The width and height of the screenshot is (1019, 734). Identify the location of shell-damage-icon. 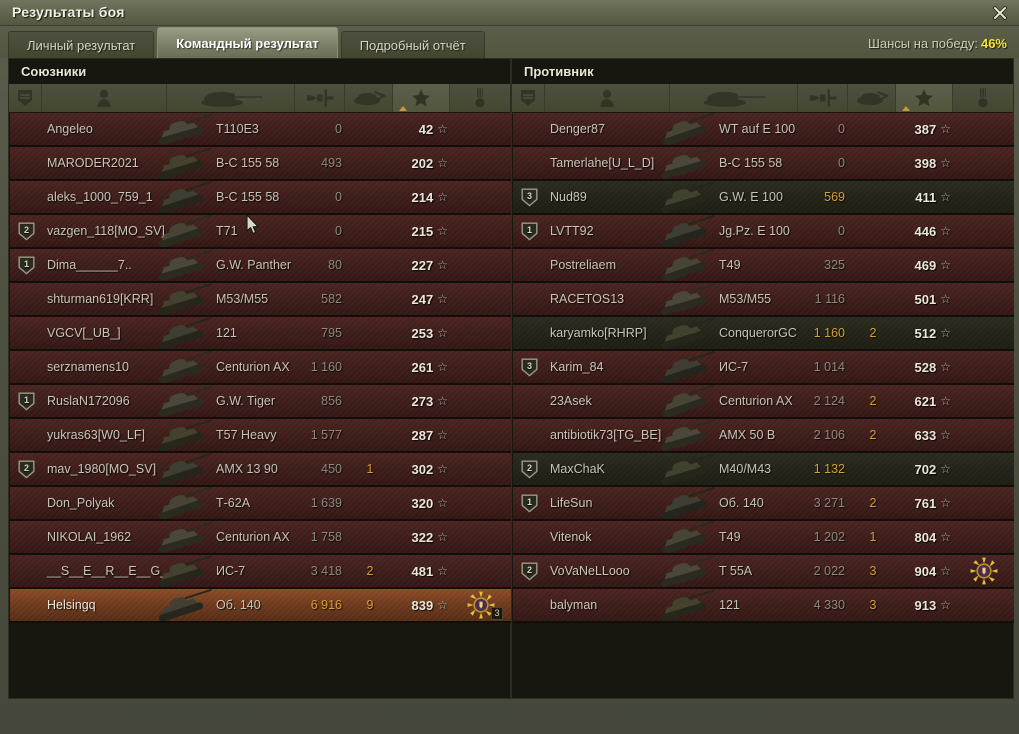
(823, 98).